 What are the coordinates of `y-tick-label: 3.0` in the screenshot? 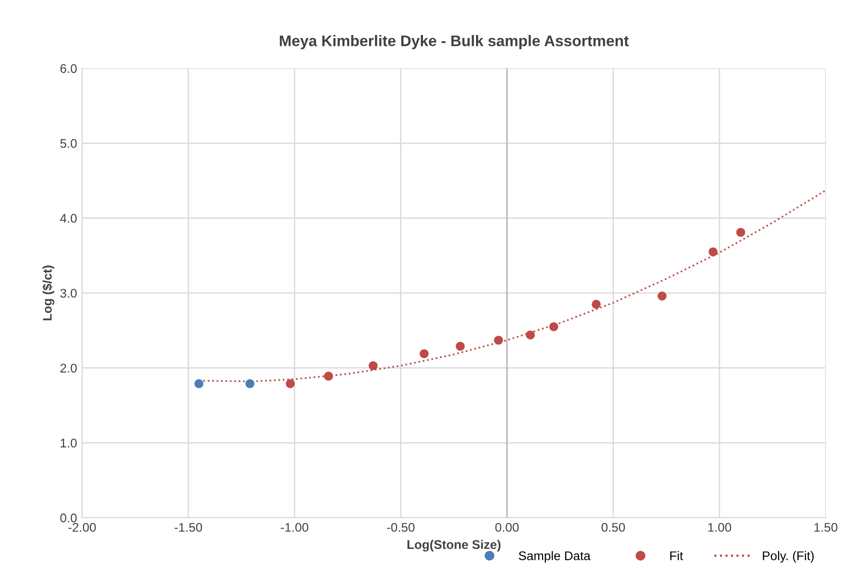 It's located at (68, 293).